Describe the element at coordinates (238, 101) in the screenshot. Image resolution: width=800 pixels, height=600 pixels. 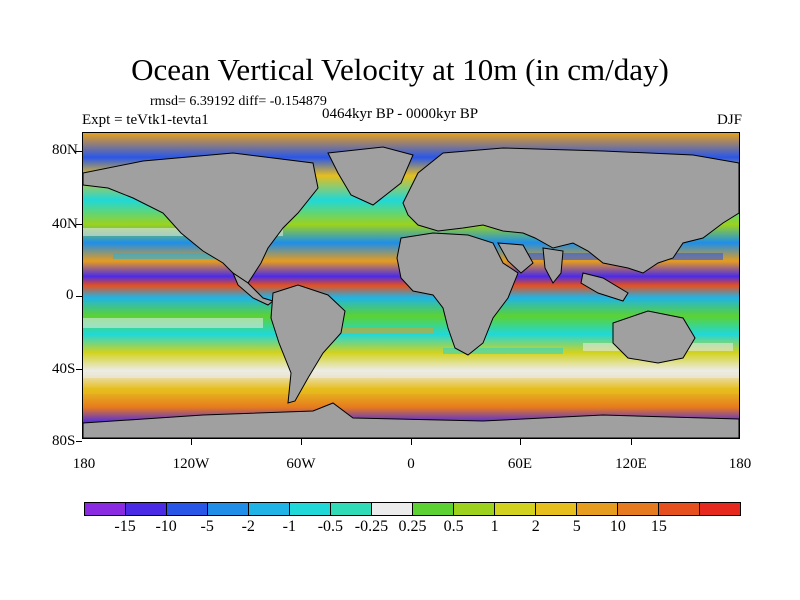
I see `stats-text: rmsd= 6.39192 diff= -0.154879` at that location.